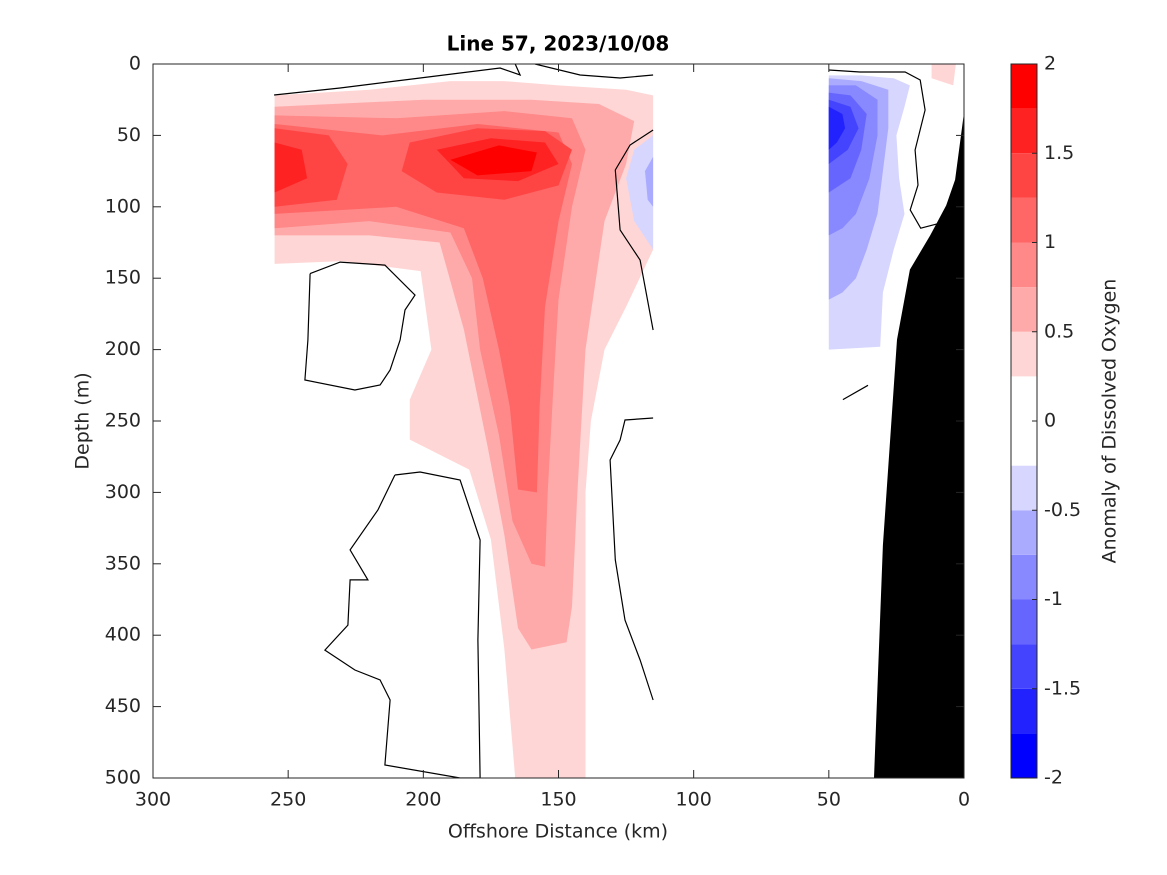  Describe the element at coordinates (1110, 421) in the screenshot. I see `colorbar-label: Anomaly of Dissolved Oxygen` at that location.